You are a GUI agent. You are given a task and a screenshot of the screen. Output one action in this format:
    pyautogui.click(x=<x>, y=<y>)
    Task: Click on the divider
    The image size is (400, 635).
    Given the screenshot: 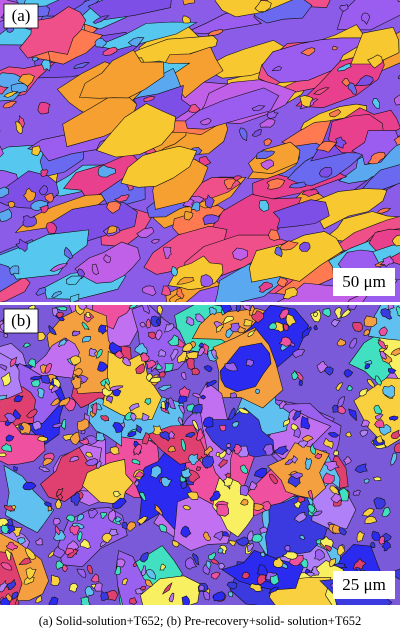 What is the action you would take?
    pyautogui.click(x=200, y=303)
    